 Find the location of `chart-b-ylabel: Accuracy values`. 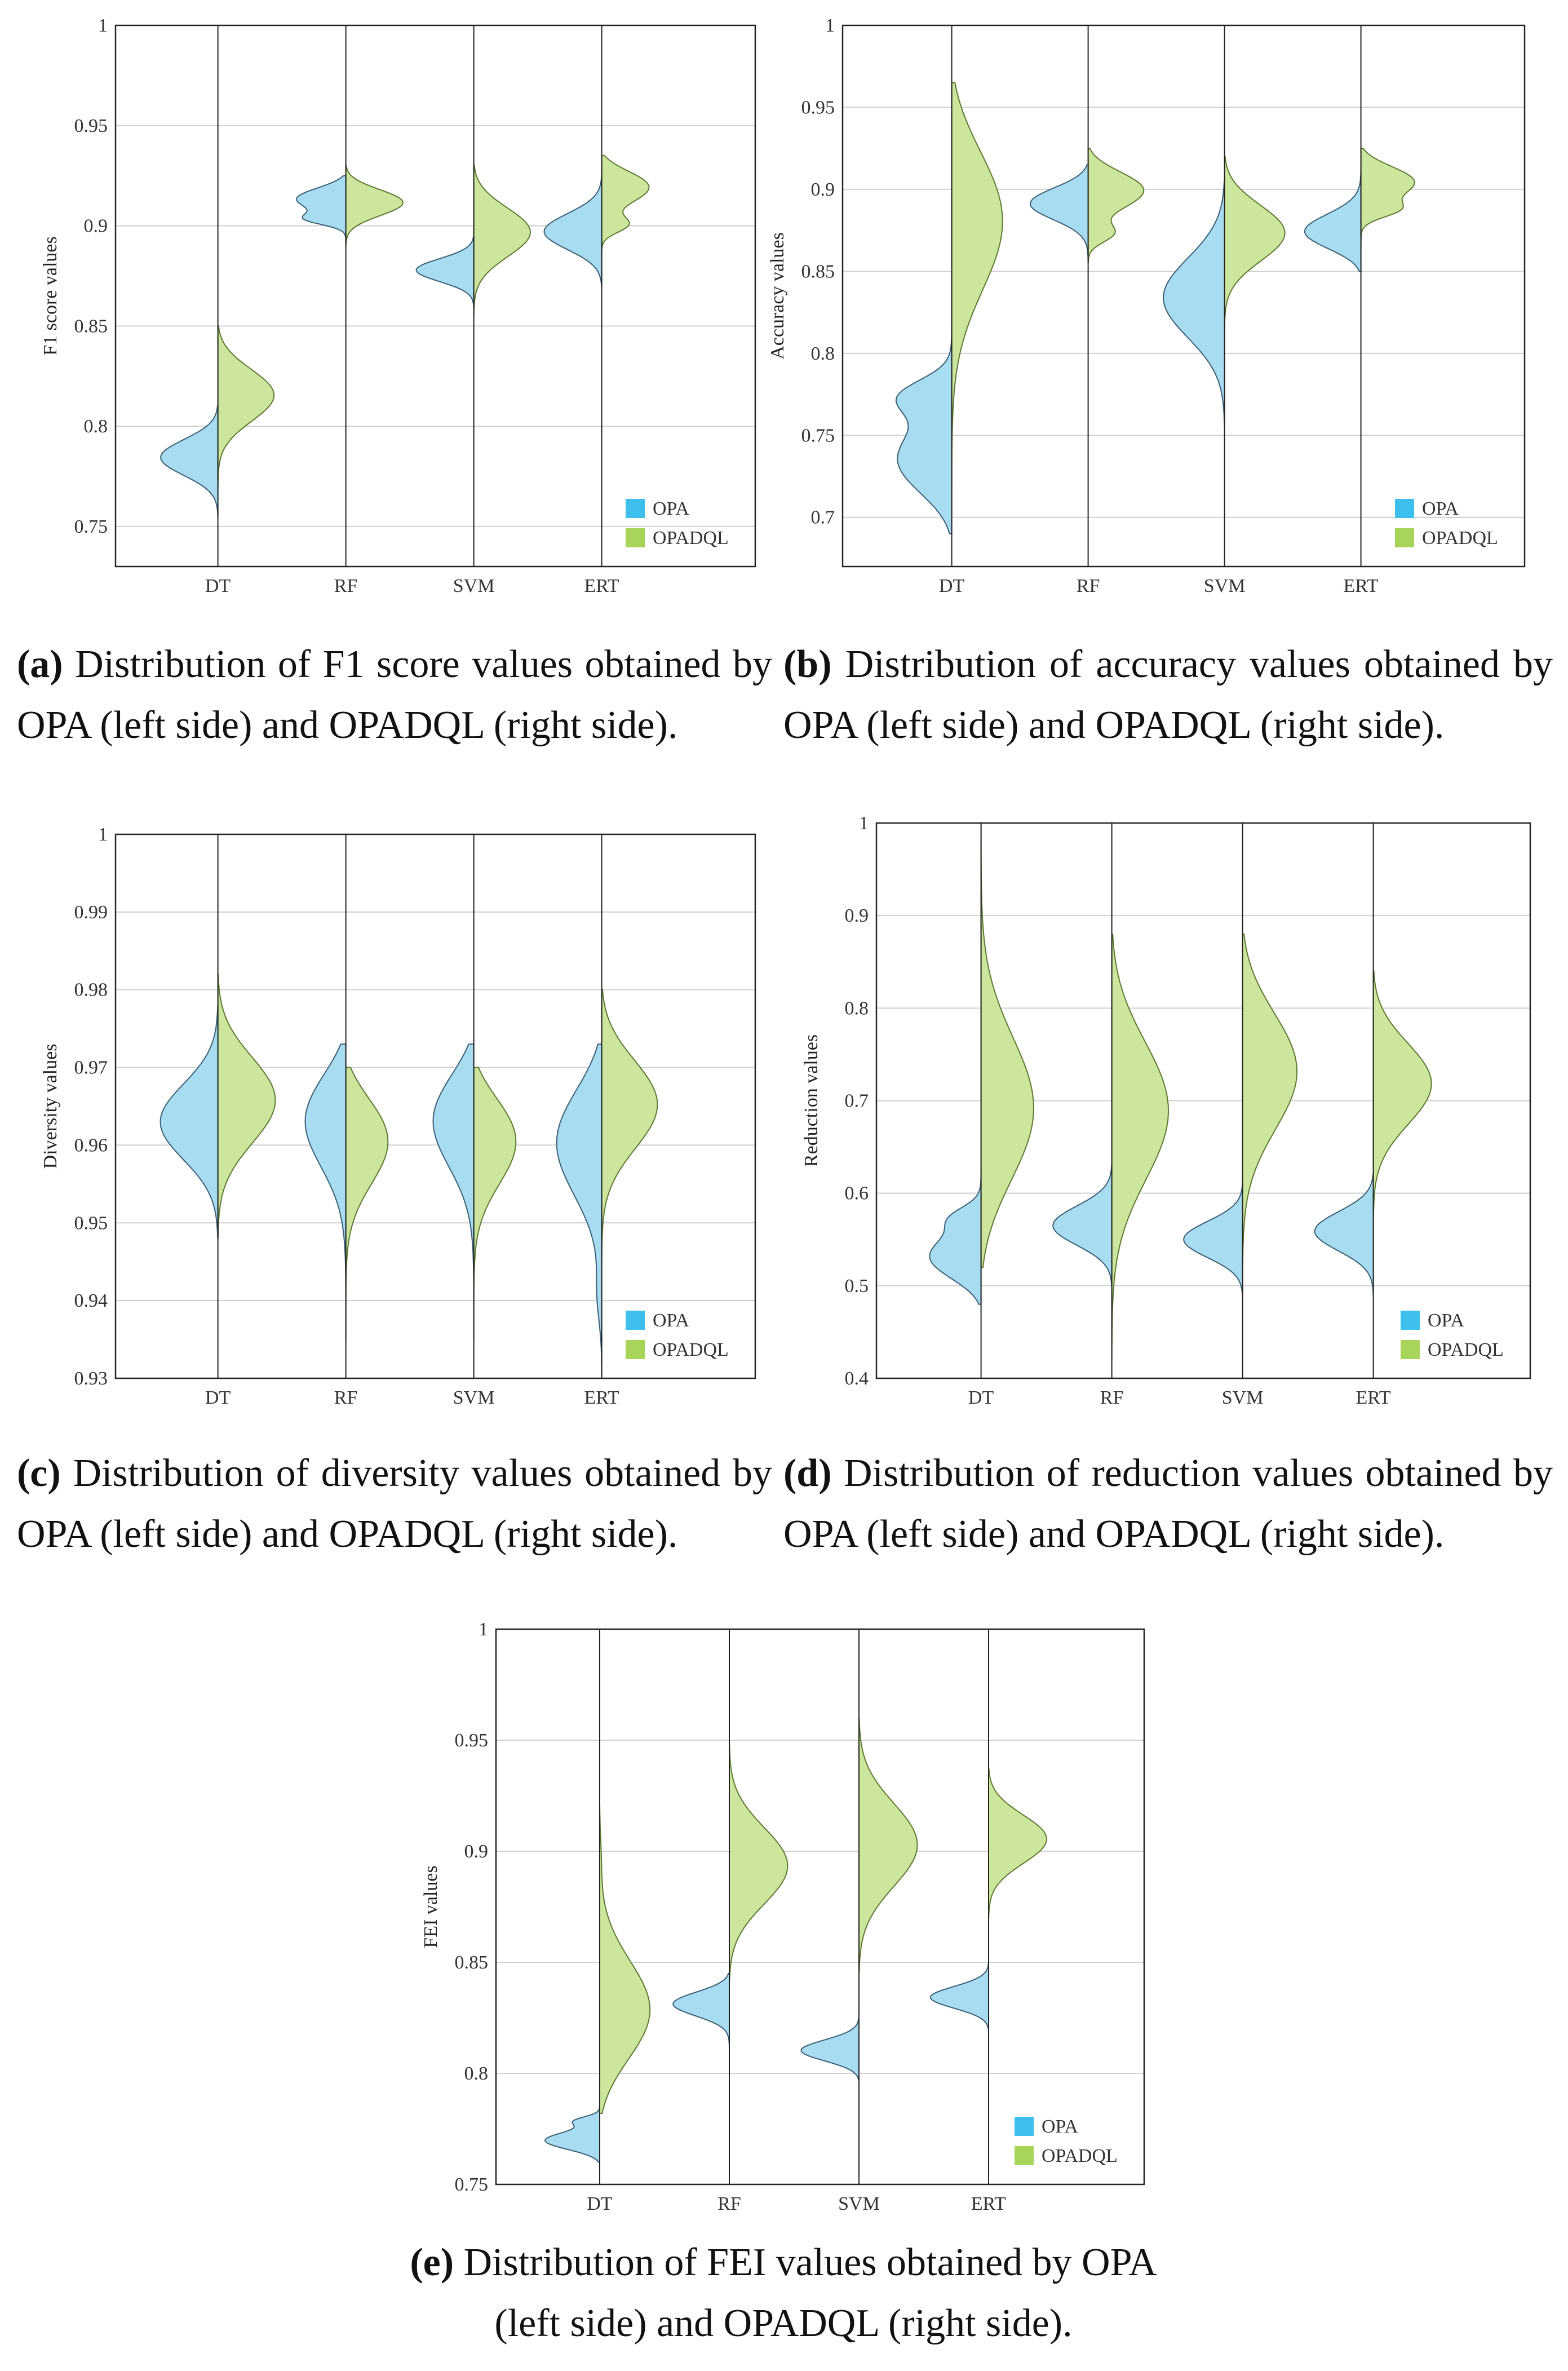

chart-b-ylabel: Accuracy values is located at coordinates (777, 296).